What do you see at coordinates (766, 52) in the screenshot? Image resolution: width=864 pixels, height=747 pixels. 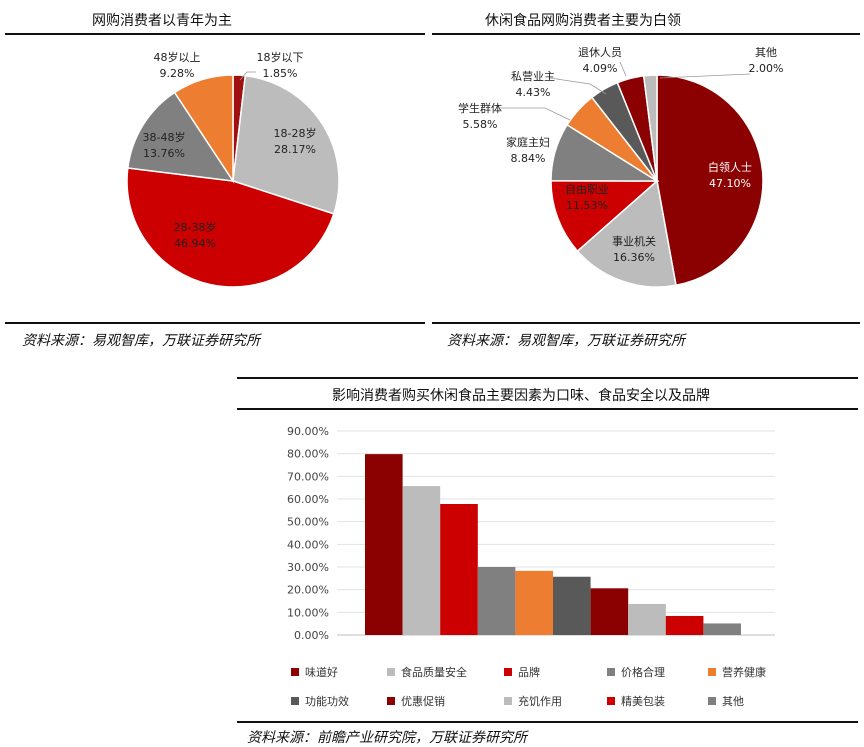 I see `slice-label: 其他` at bounding box center [766, 52].